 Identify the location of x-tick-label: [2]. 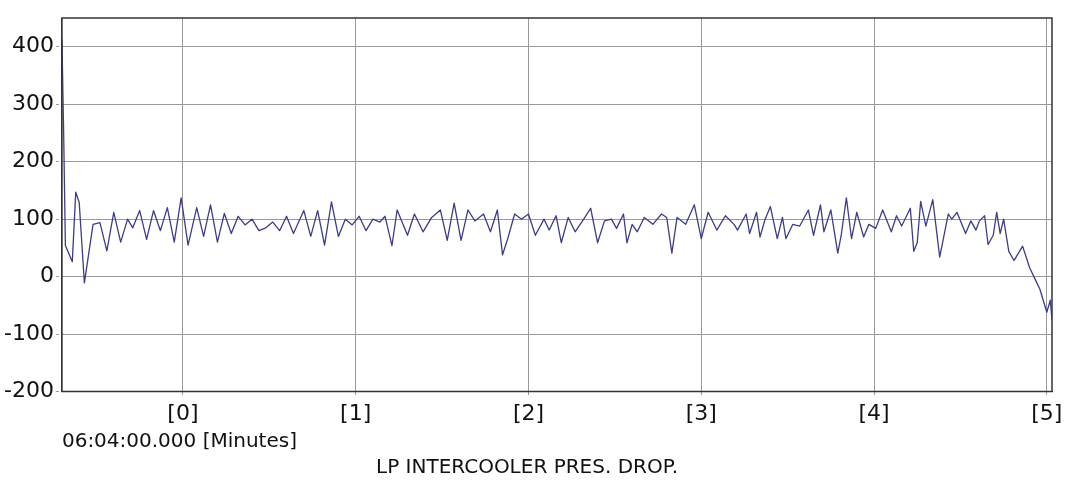
(528, 412).